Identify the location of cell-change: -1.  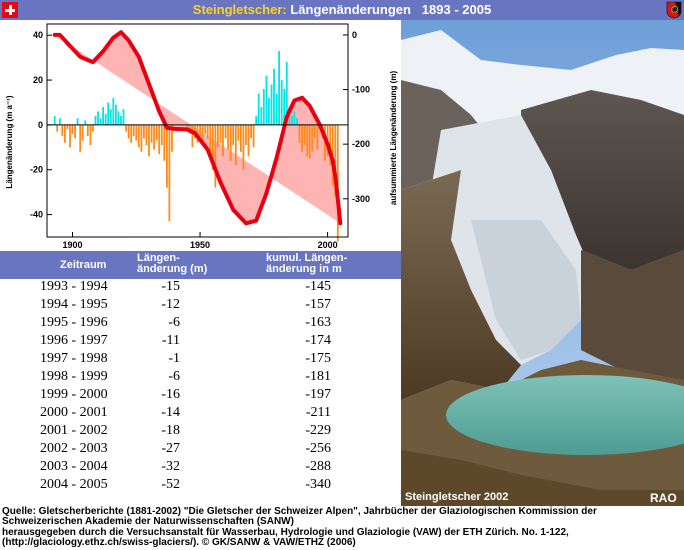
(174, 358).